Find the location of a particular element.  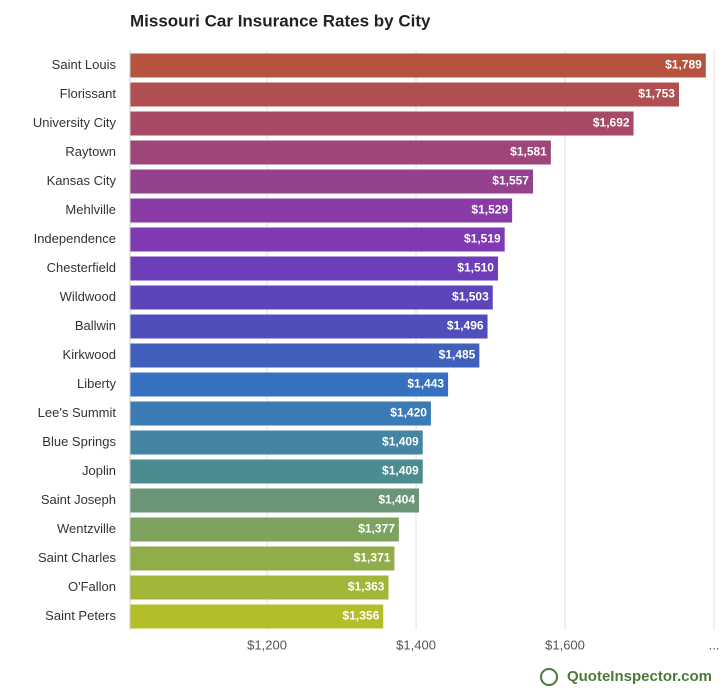

y-tick-label: Wentzville is located at coordinates (86, 528).